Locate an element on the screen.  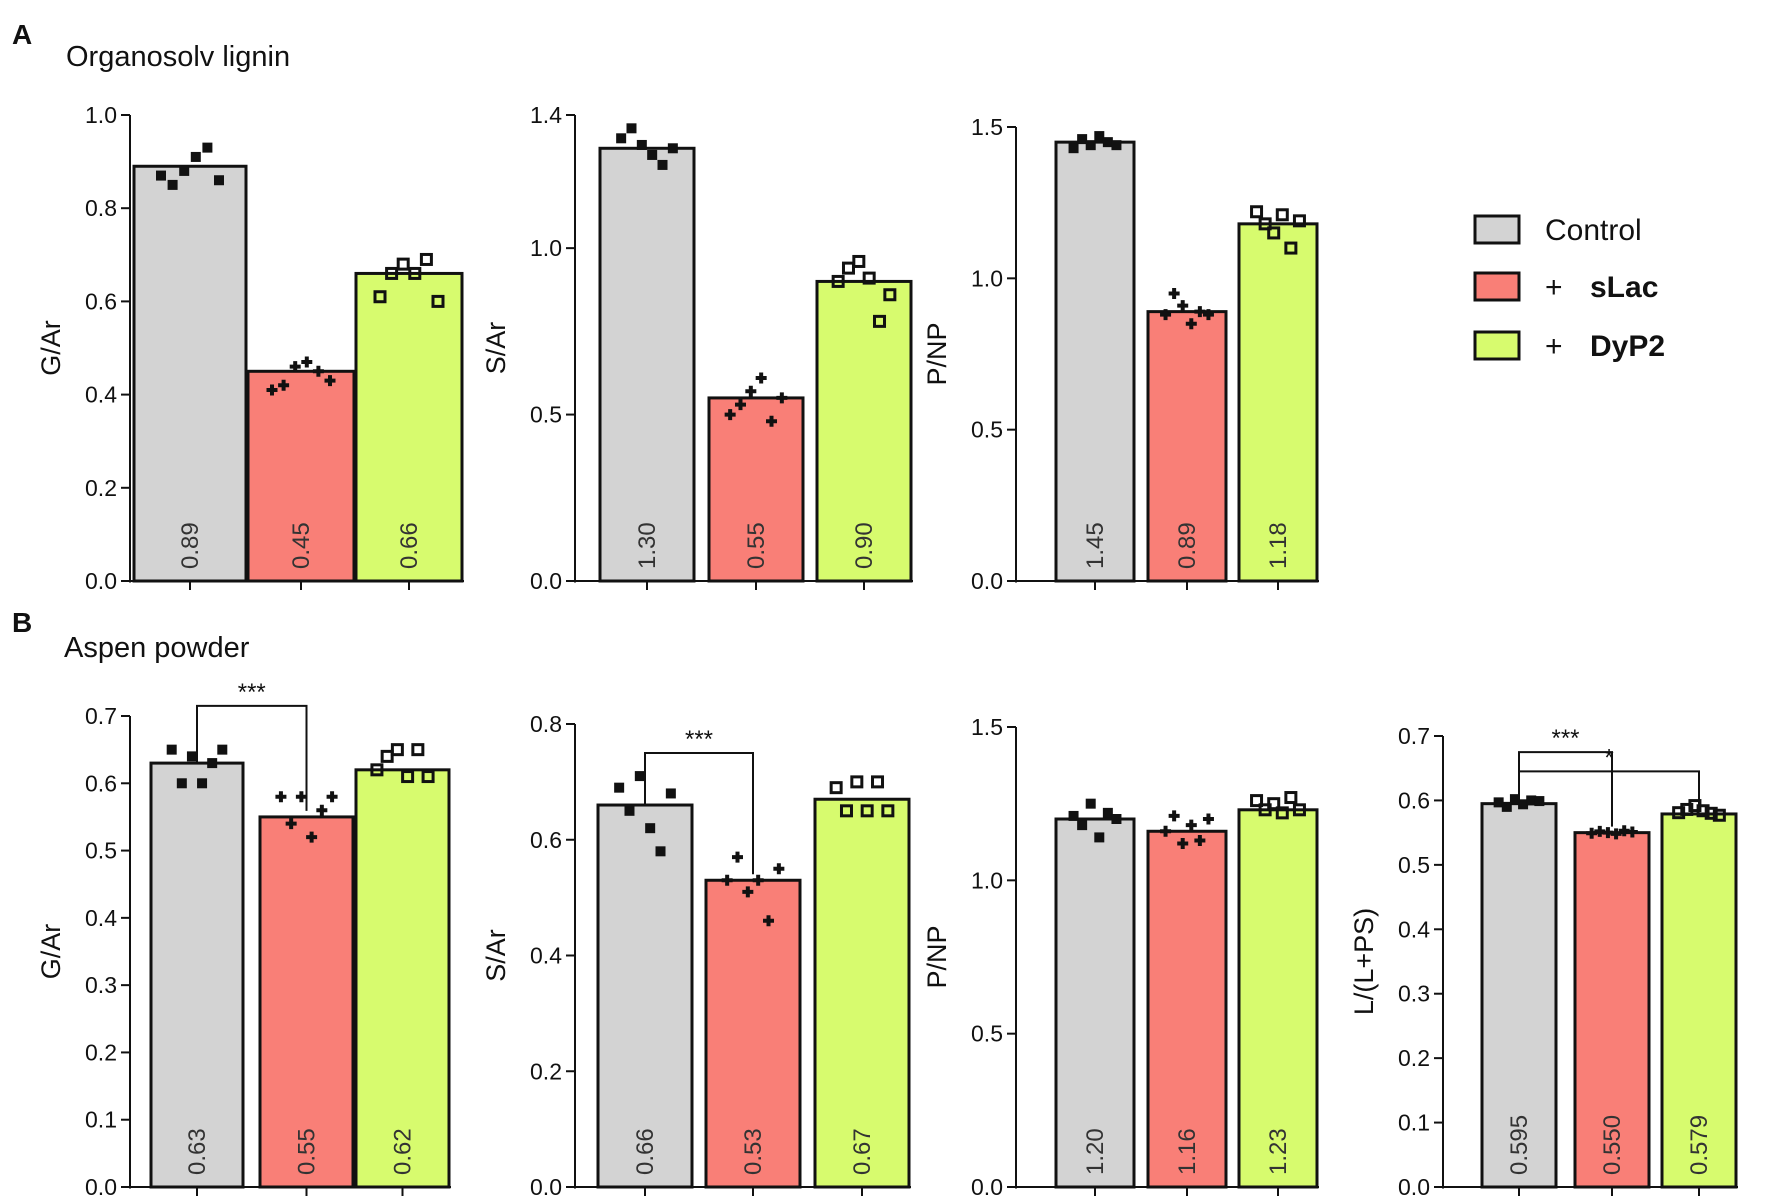
bar-value-label: 0.579 is located at coordinates (1699, 1145).